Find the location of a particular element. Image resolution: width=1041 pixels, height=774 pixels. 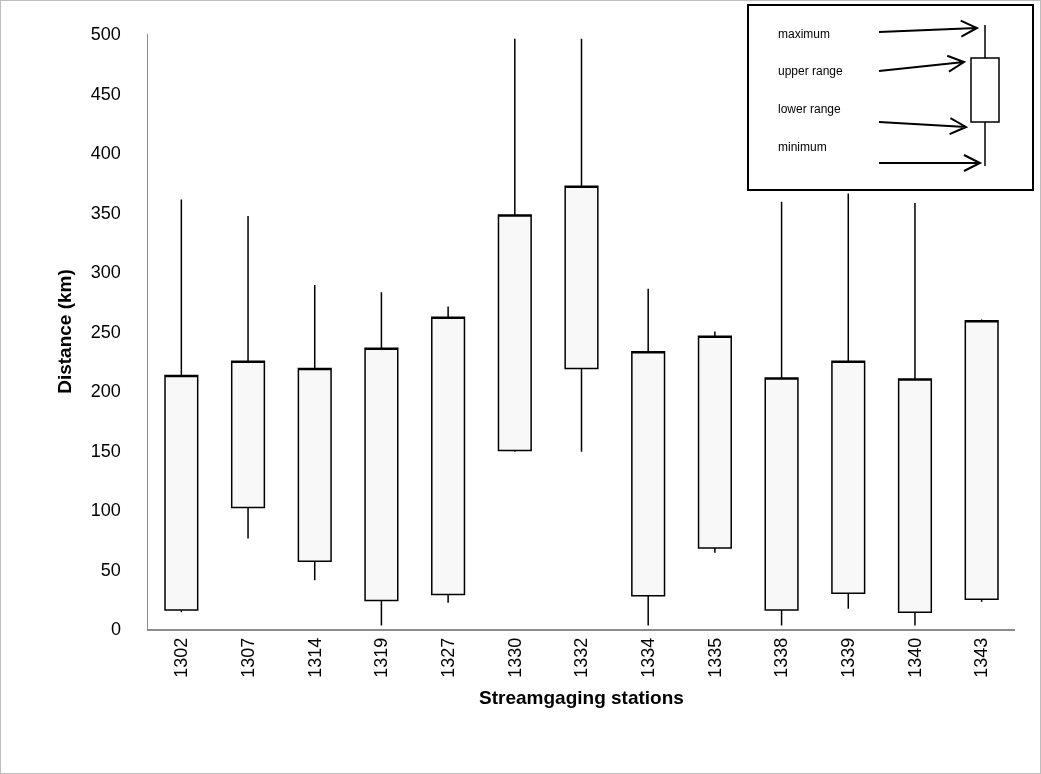

y-tick-label: 200 is located at coordinates (105, 391).